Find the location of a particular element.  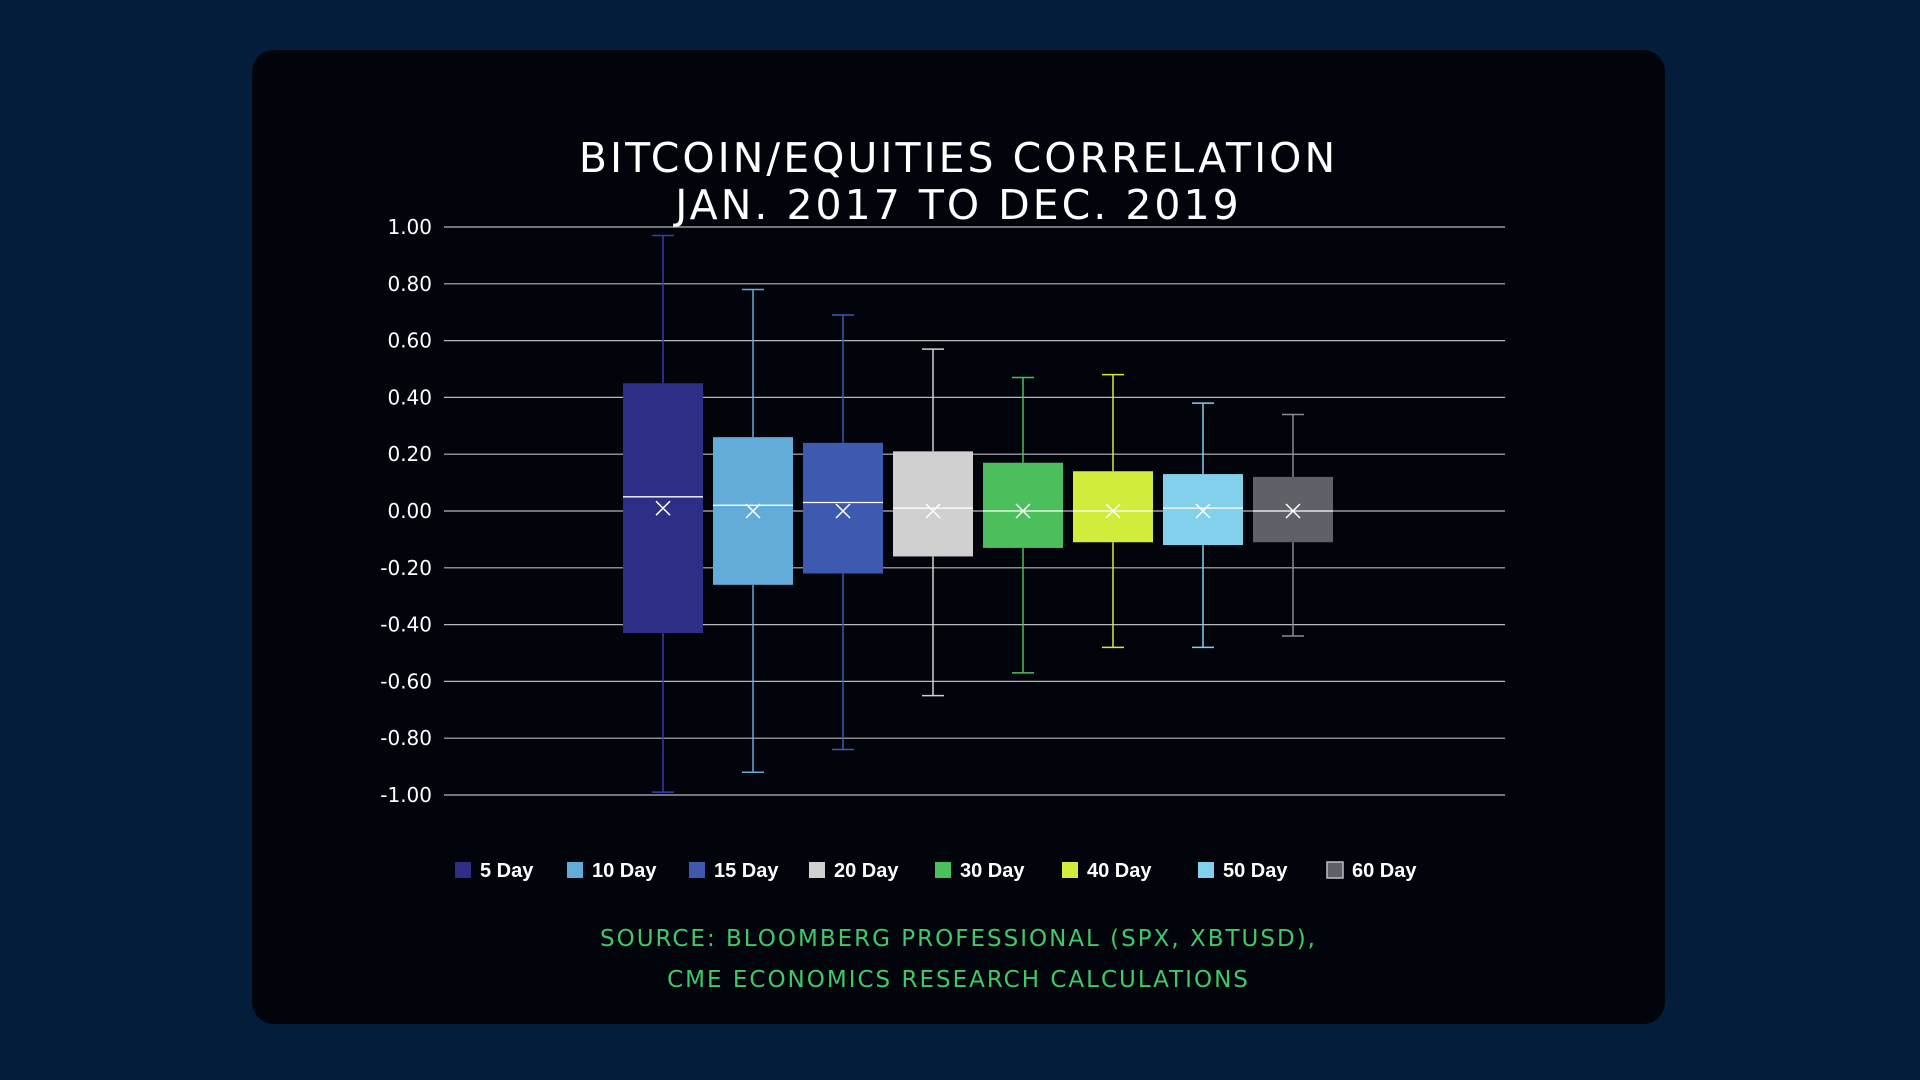

chart-title-line-2: JAN. 2017 TO DEC. 2019 is located at coordinates (958, 205).